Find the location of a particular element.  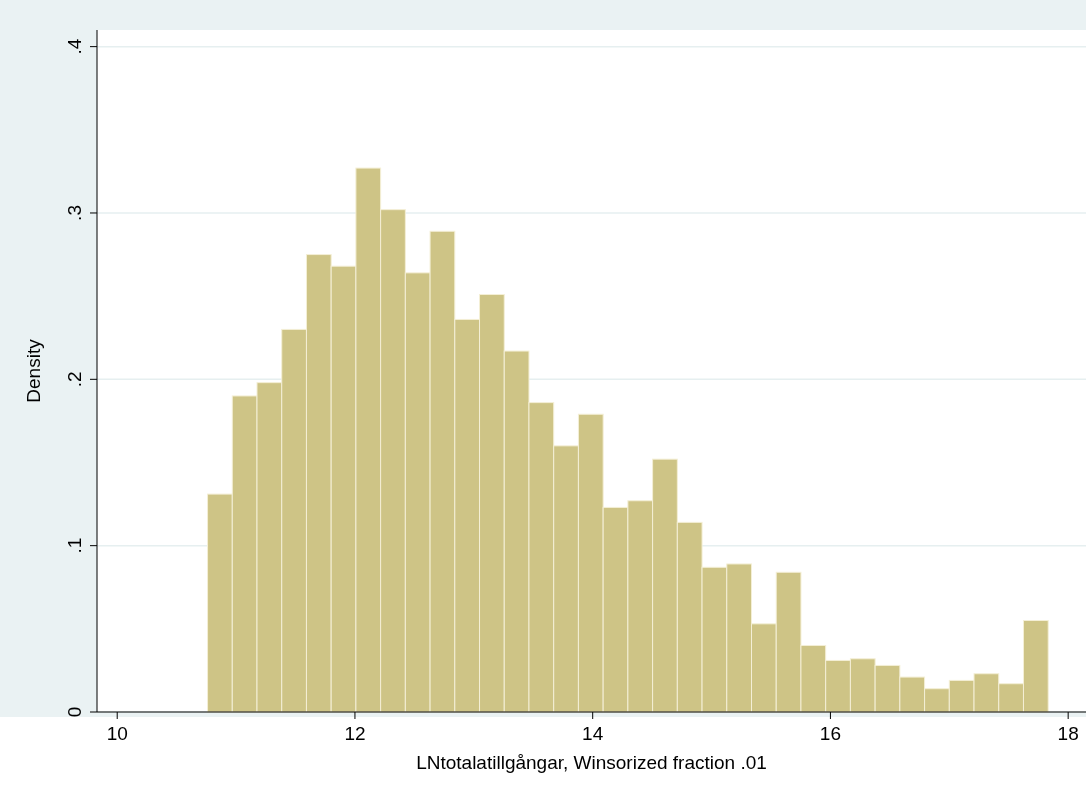

x-axis-title: LNtotalatillgångar, Winsorized fraction .01 is located at coordinates (591, 762).